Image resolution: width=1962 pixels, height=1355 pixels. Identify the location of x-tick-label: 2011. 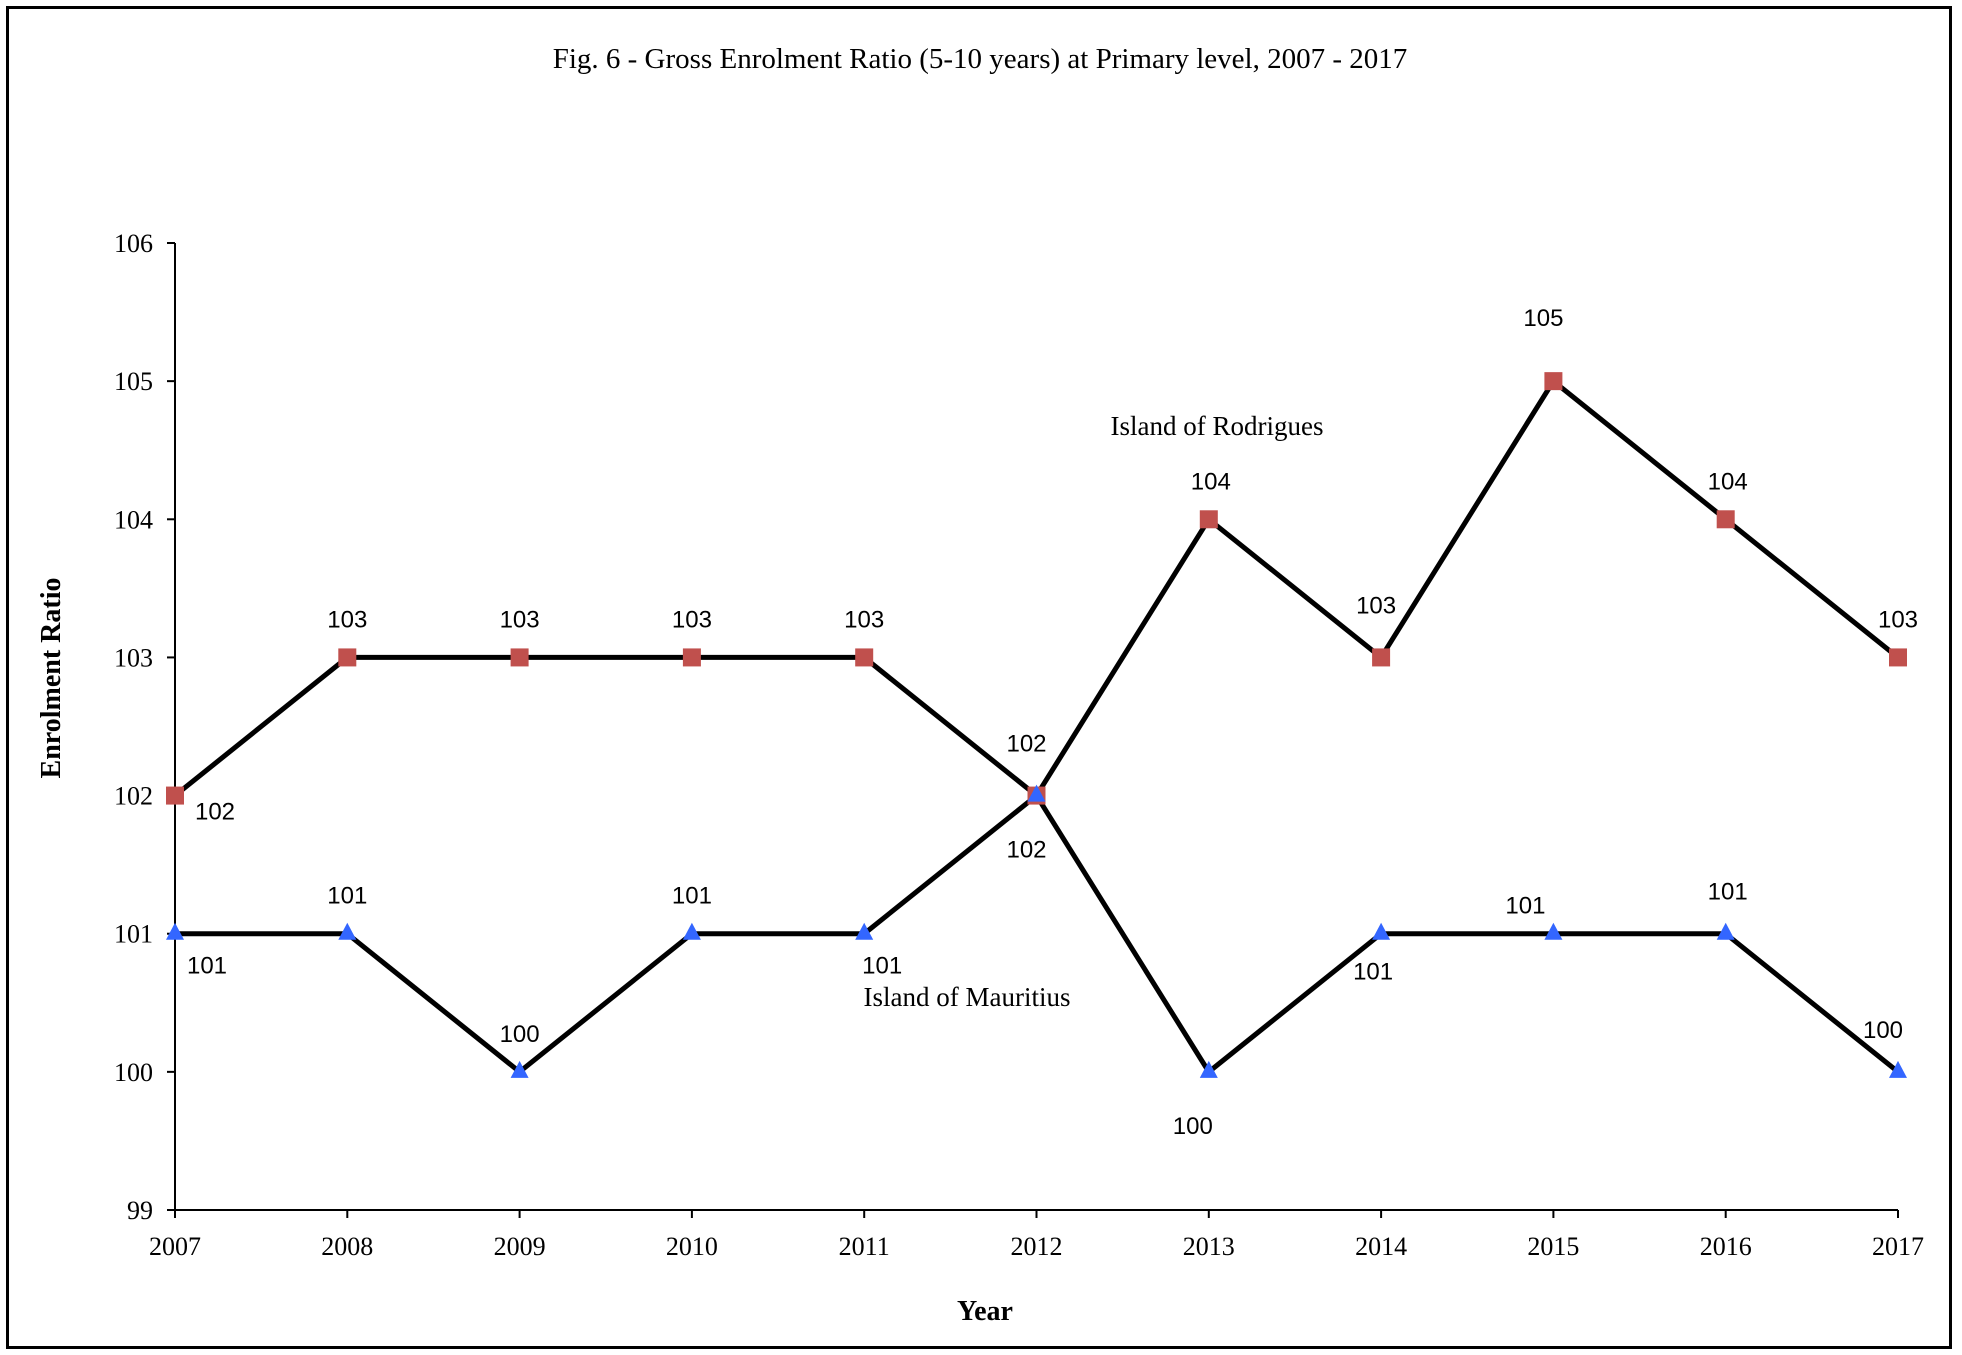
(864, 1246).